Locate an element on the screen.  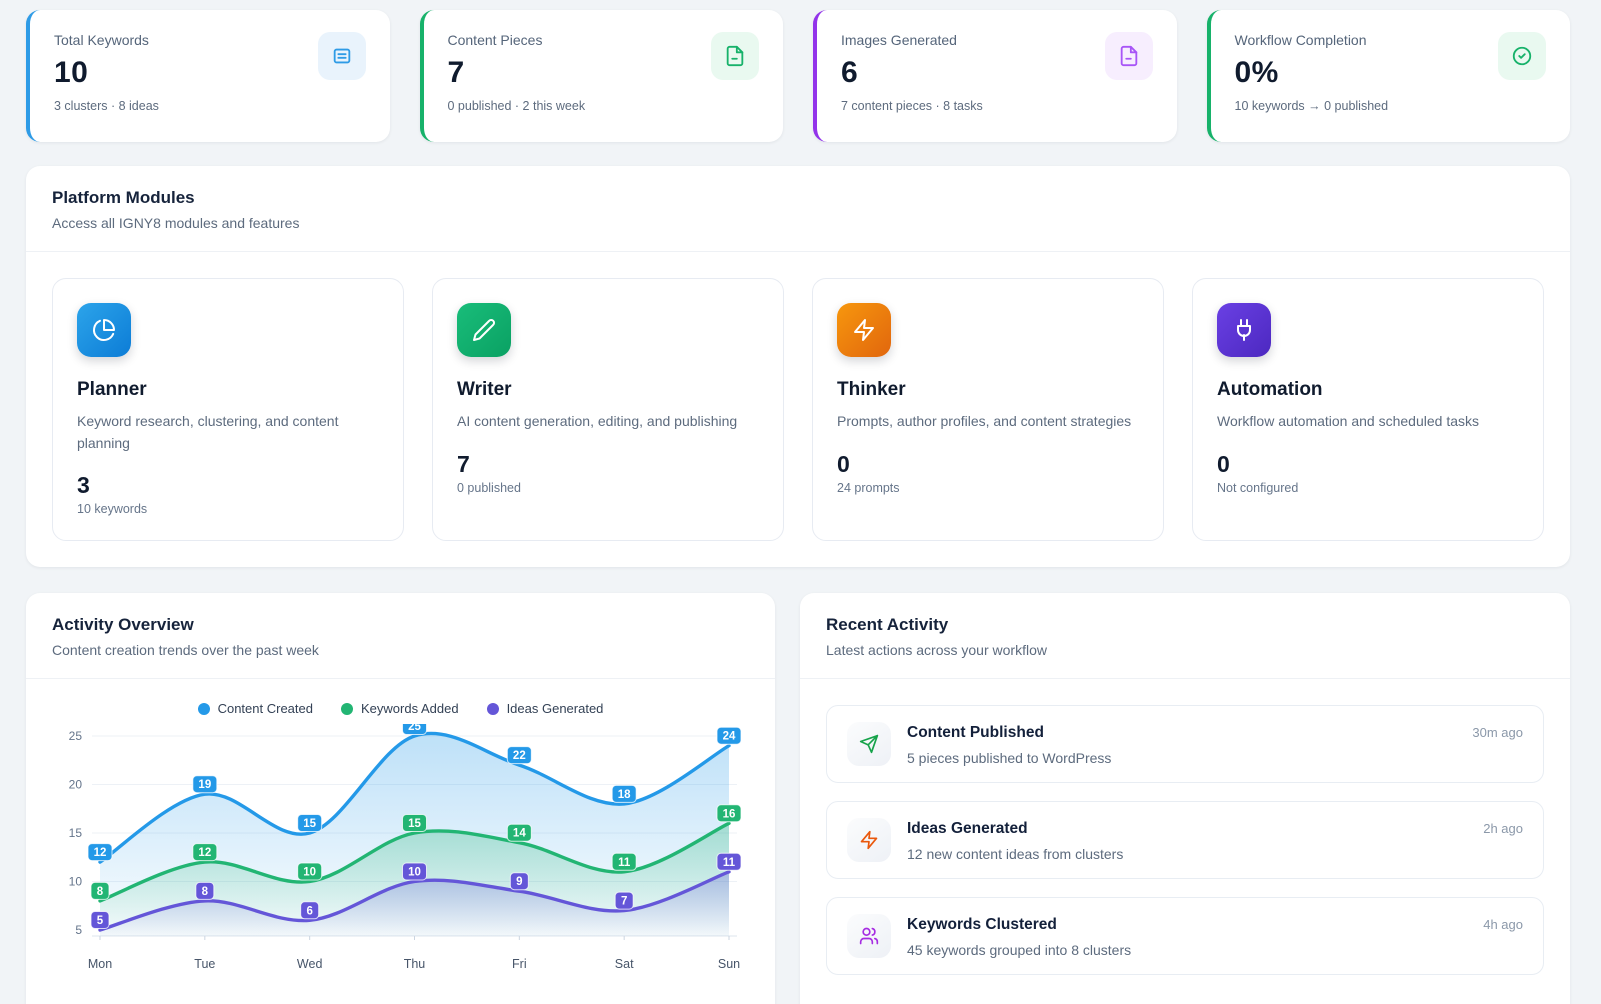
legend-label: Ideas Generated is located at coordinates (555, 709).